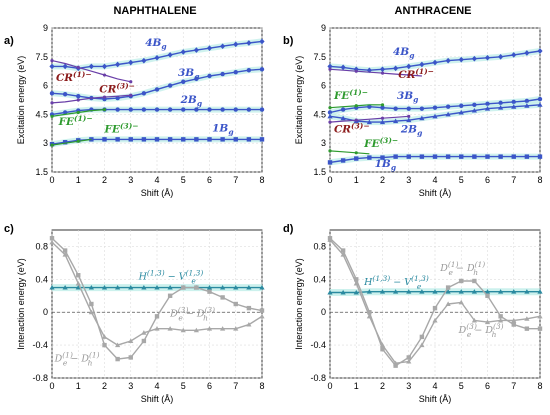  What do you see at coordinates (78, 180) in the screenshot?
I see `x-tick-label: 1` at bounding box center [78, 180].